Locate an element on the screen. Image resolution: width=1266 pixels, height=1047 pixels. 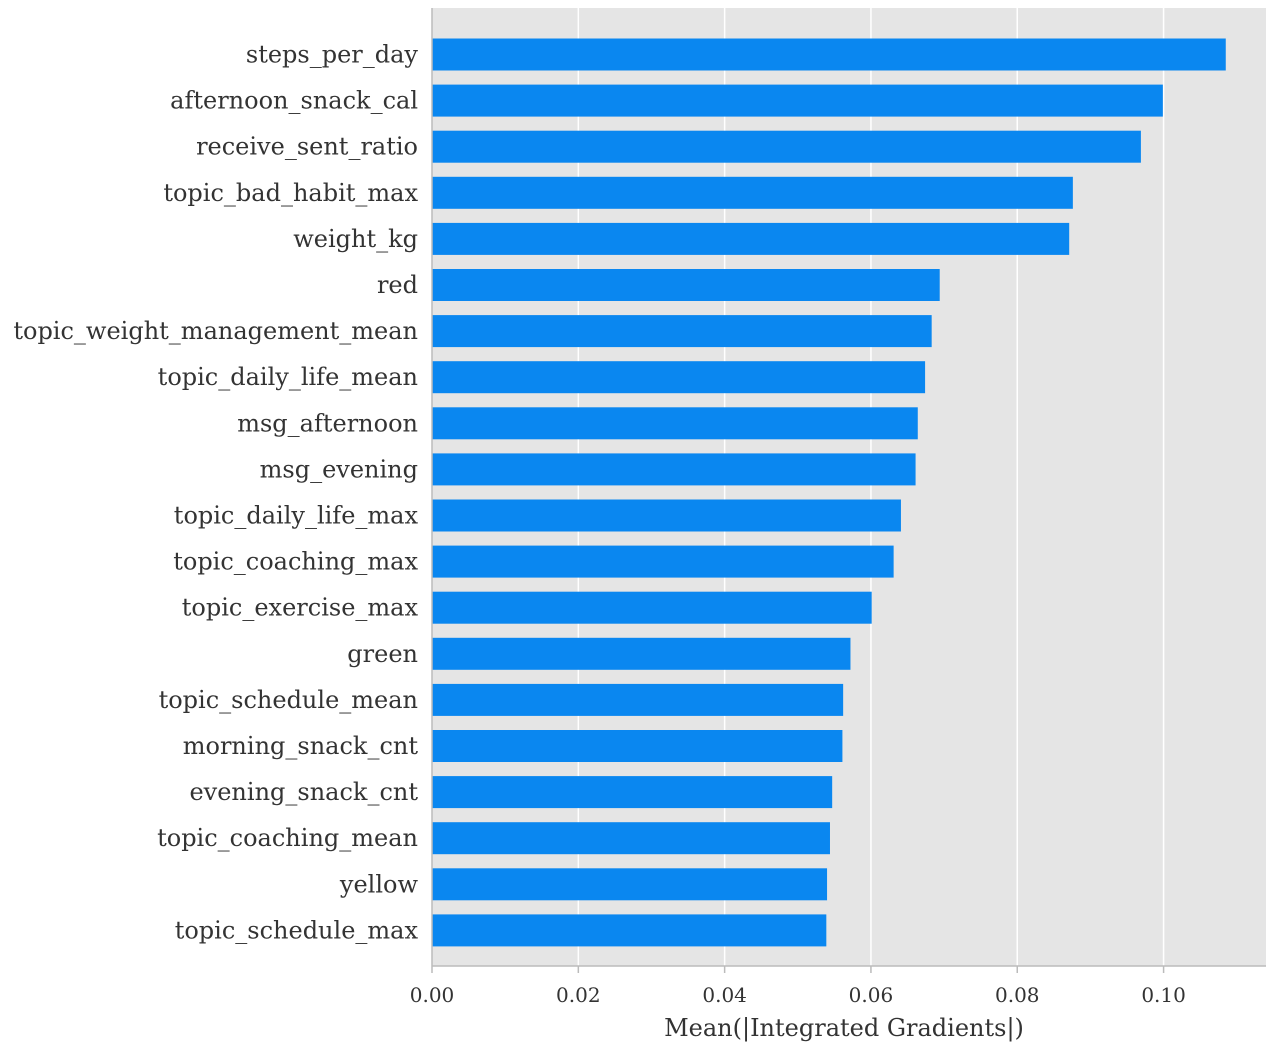
category-label: steps_per_day is located at coordinates (332, 55).